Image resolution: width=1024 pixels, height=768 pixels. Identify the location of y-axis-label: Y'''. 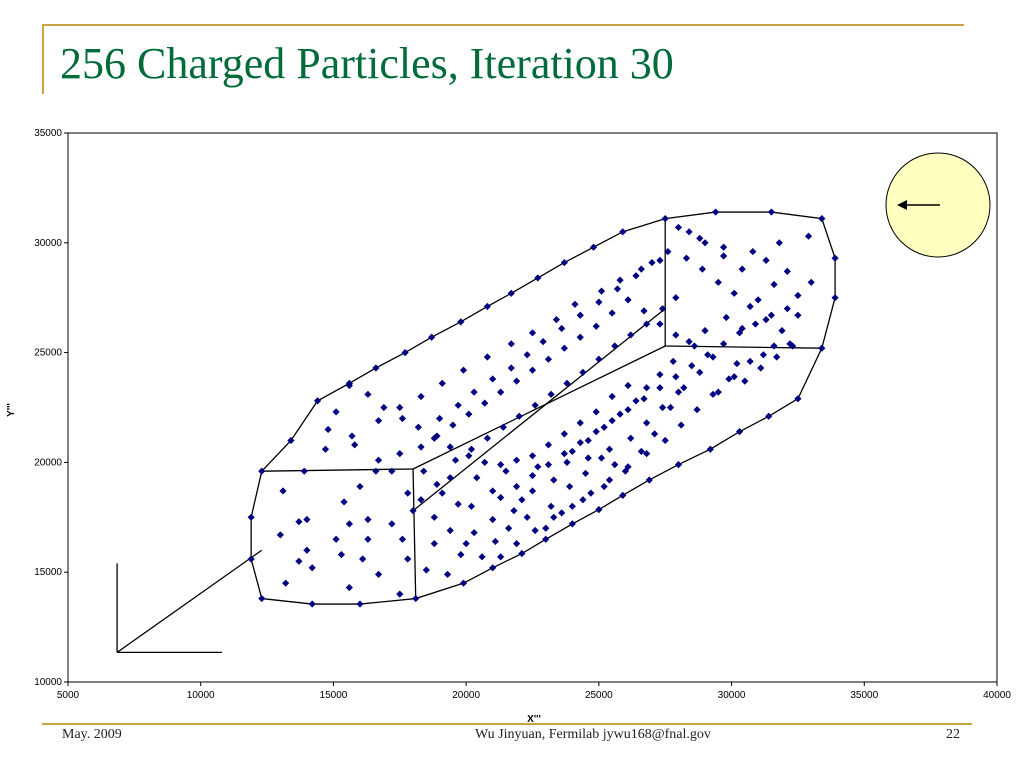
(11, 410).